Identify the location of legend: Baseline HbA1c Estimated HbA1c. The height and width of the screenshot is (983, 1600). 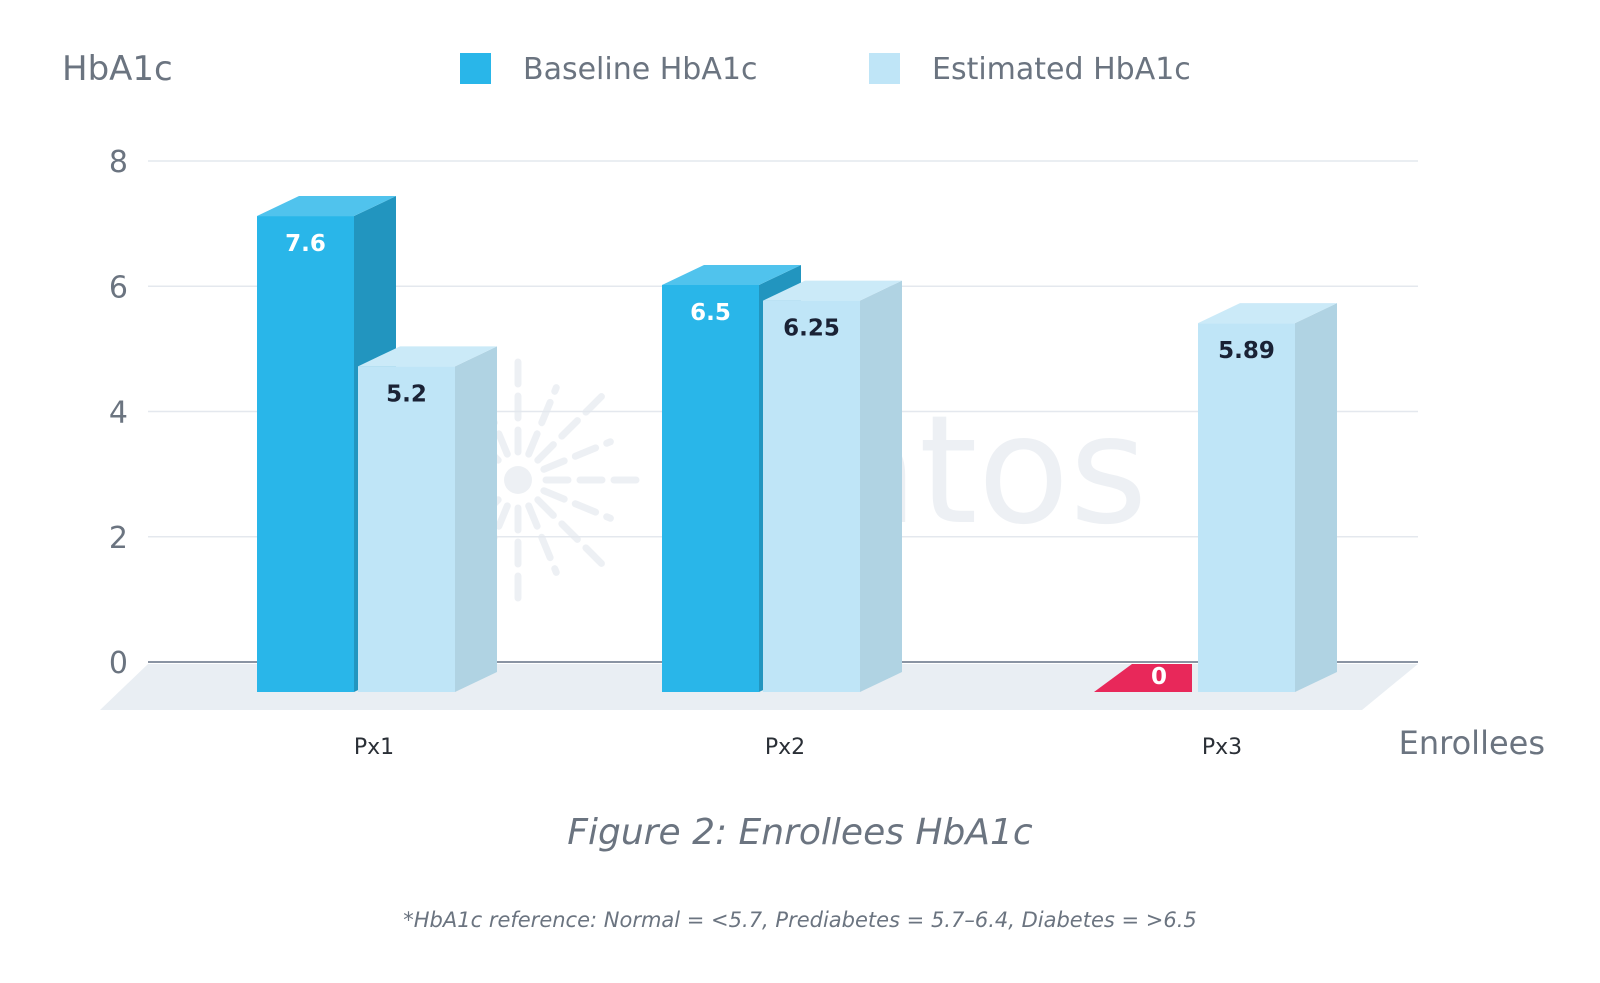
(825, 69).